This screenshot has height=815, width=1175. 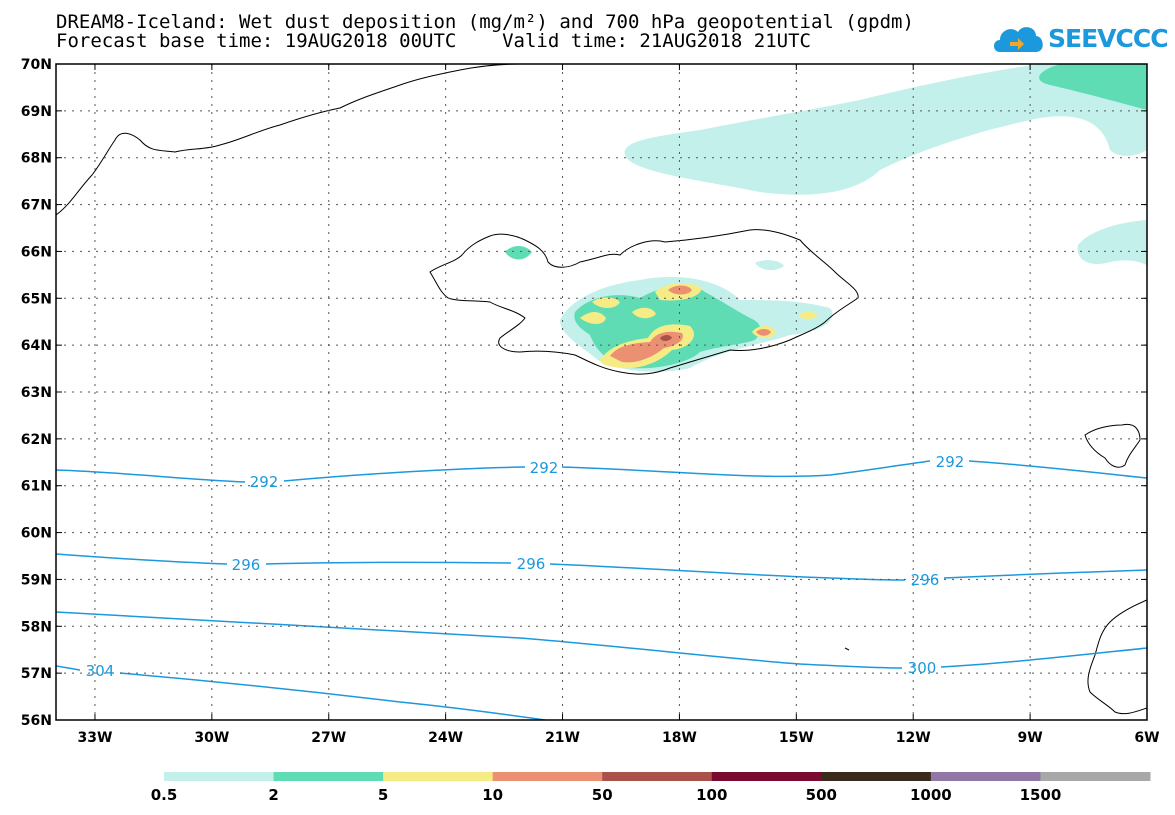 I want to click on greenland-coast, so click(x=288, y=140).